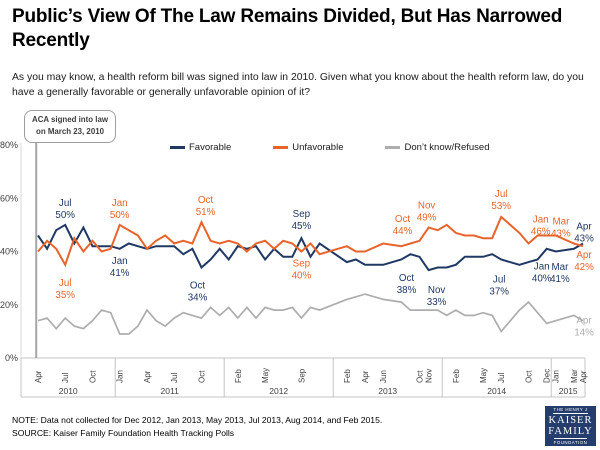  I want to click on unfavorable-line, so click(310, 241).